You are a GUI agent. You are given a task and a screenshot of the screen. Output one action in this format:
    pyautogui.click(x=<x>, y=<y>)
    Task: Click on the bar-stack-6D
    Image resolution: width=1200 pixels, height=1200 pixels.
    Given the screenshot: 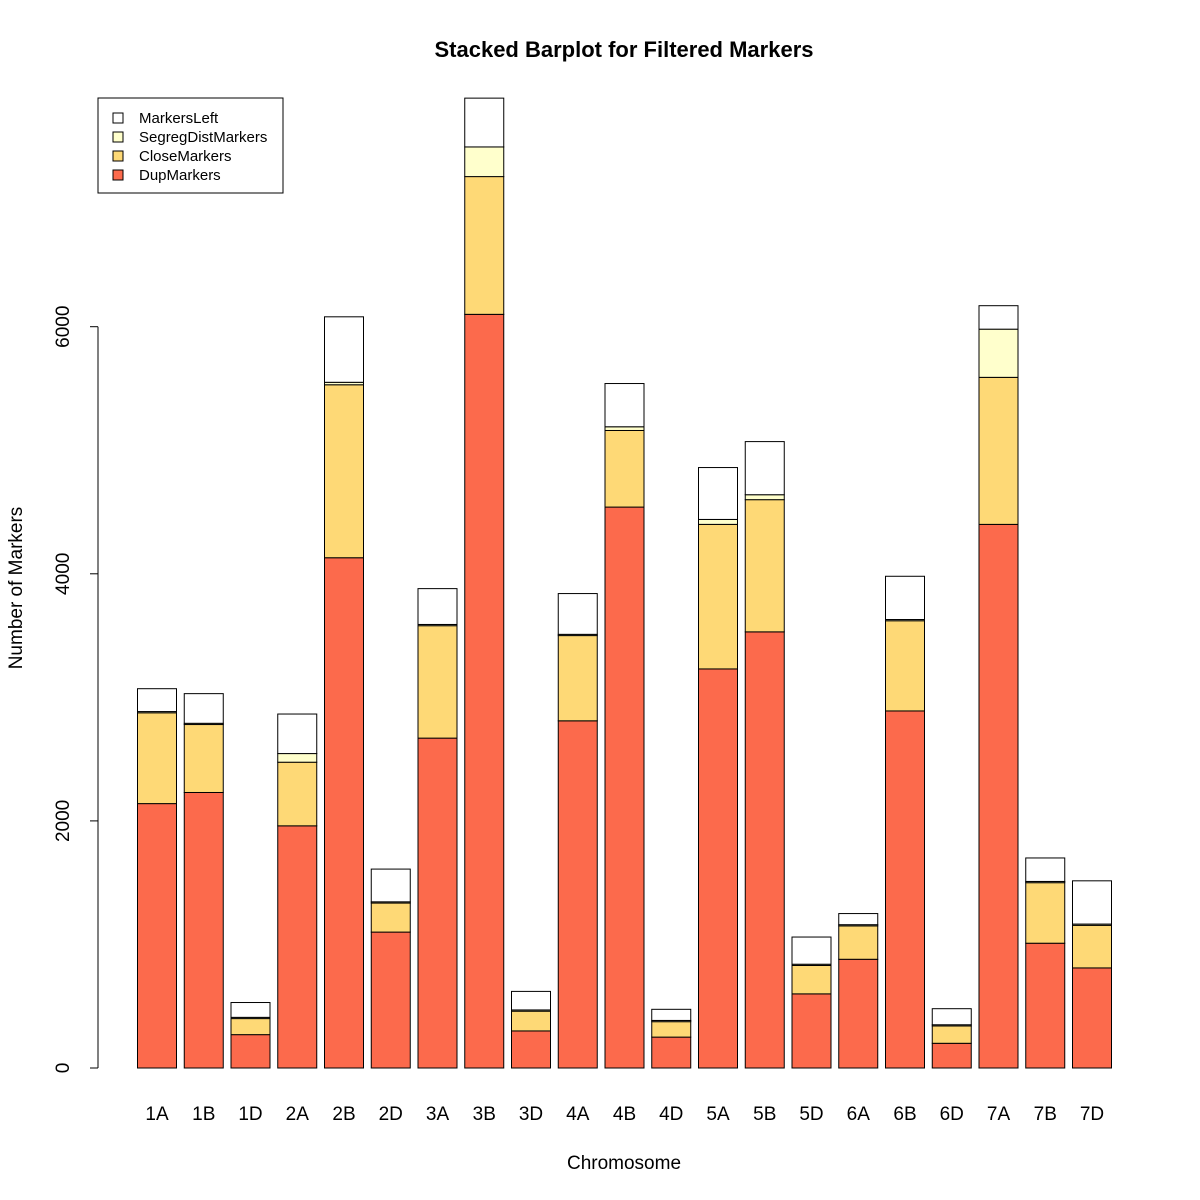 What is the action you would take?
    pyautogui.click(x=951, y=1038)
    